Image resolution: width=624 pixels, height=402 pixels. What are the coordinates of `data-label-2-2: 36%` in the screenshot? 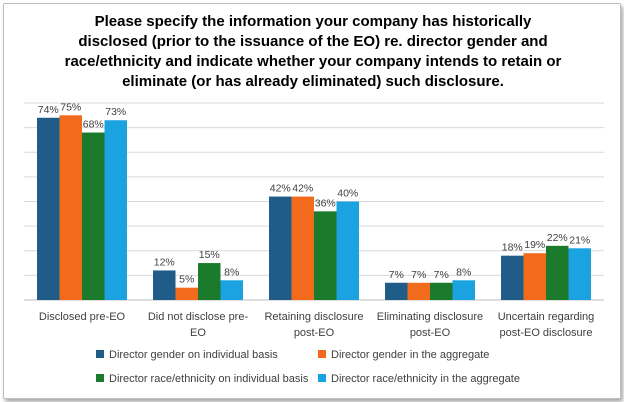 It's located at (325, 203).